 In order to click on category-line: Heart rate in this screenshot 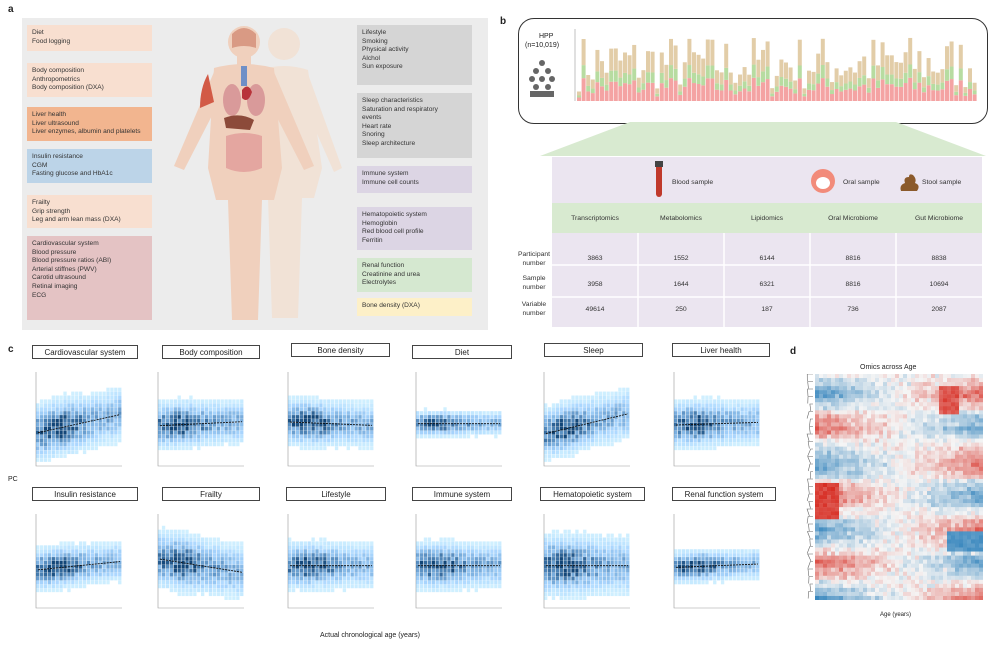, I will do `click(377, 126)`.